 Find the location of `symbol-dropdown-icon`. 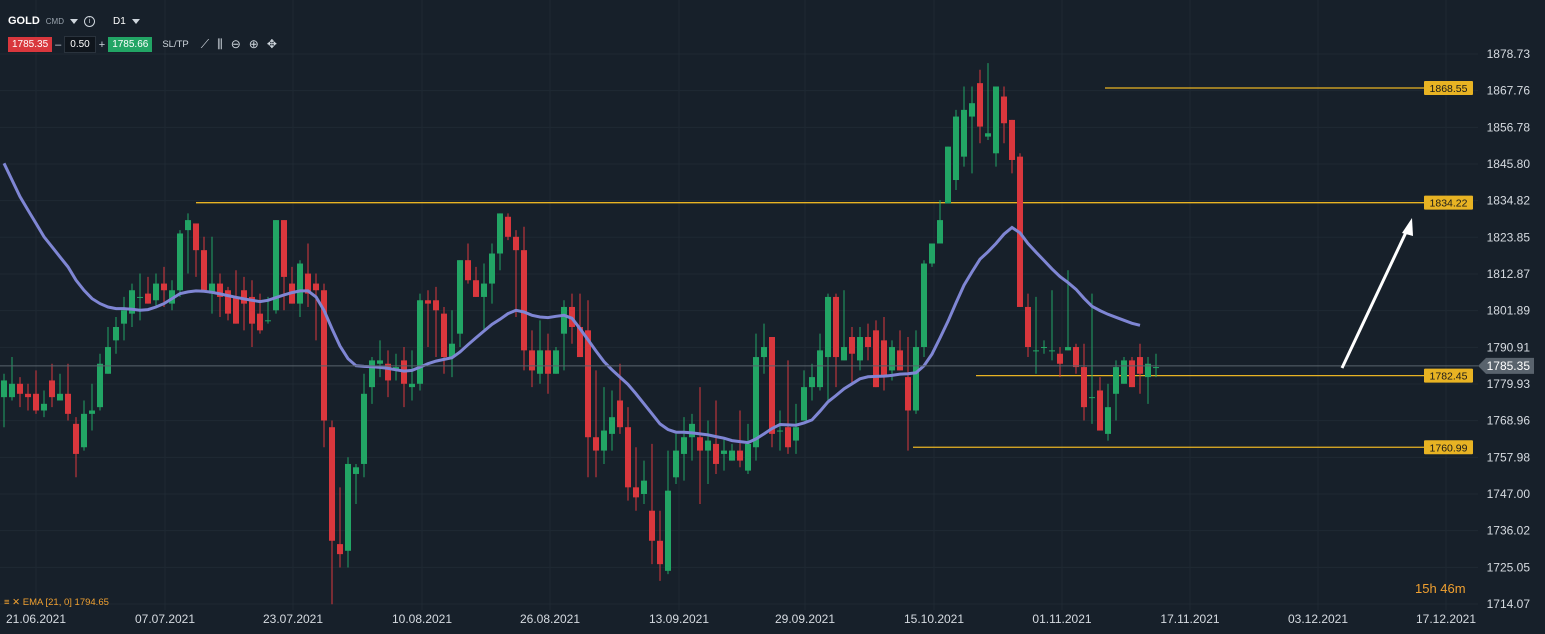

symbol-dropdown-icon is located at coordinates (74, 21).